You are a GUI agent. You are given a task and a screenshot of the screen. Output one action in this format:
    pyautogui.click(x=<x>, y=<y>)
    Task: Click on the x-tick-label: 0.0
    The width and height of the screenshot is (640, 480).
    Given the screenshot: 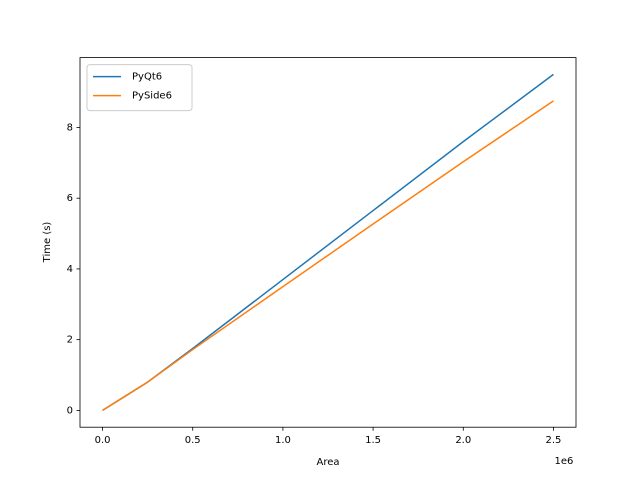 What is the action you would take?
    pyautogui.click(x=103, y=440)
    